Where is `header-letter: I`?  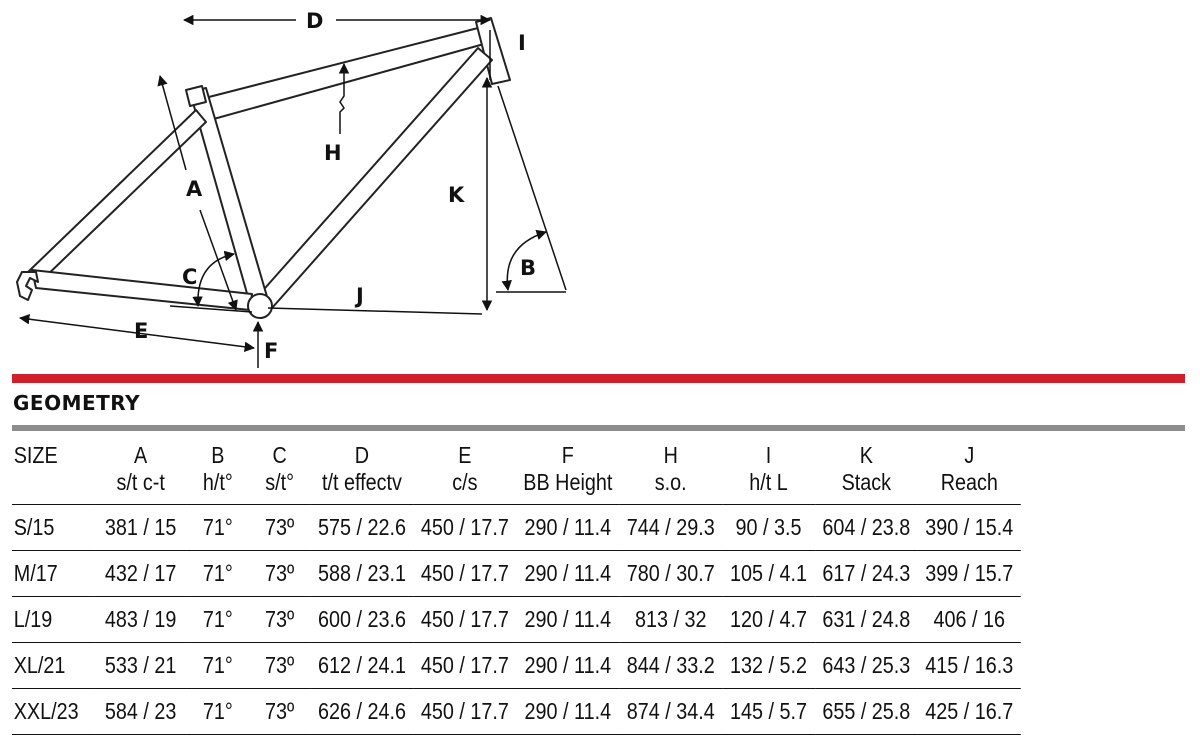 header-letter: I is located at coordinates (768, 455).